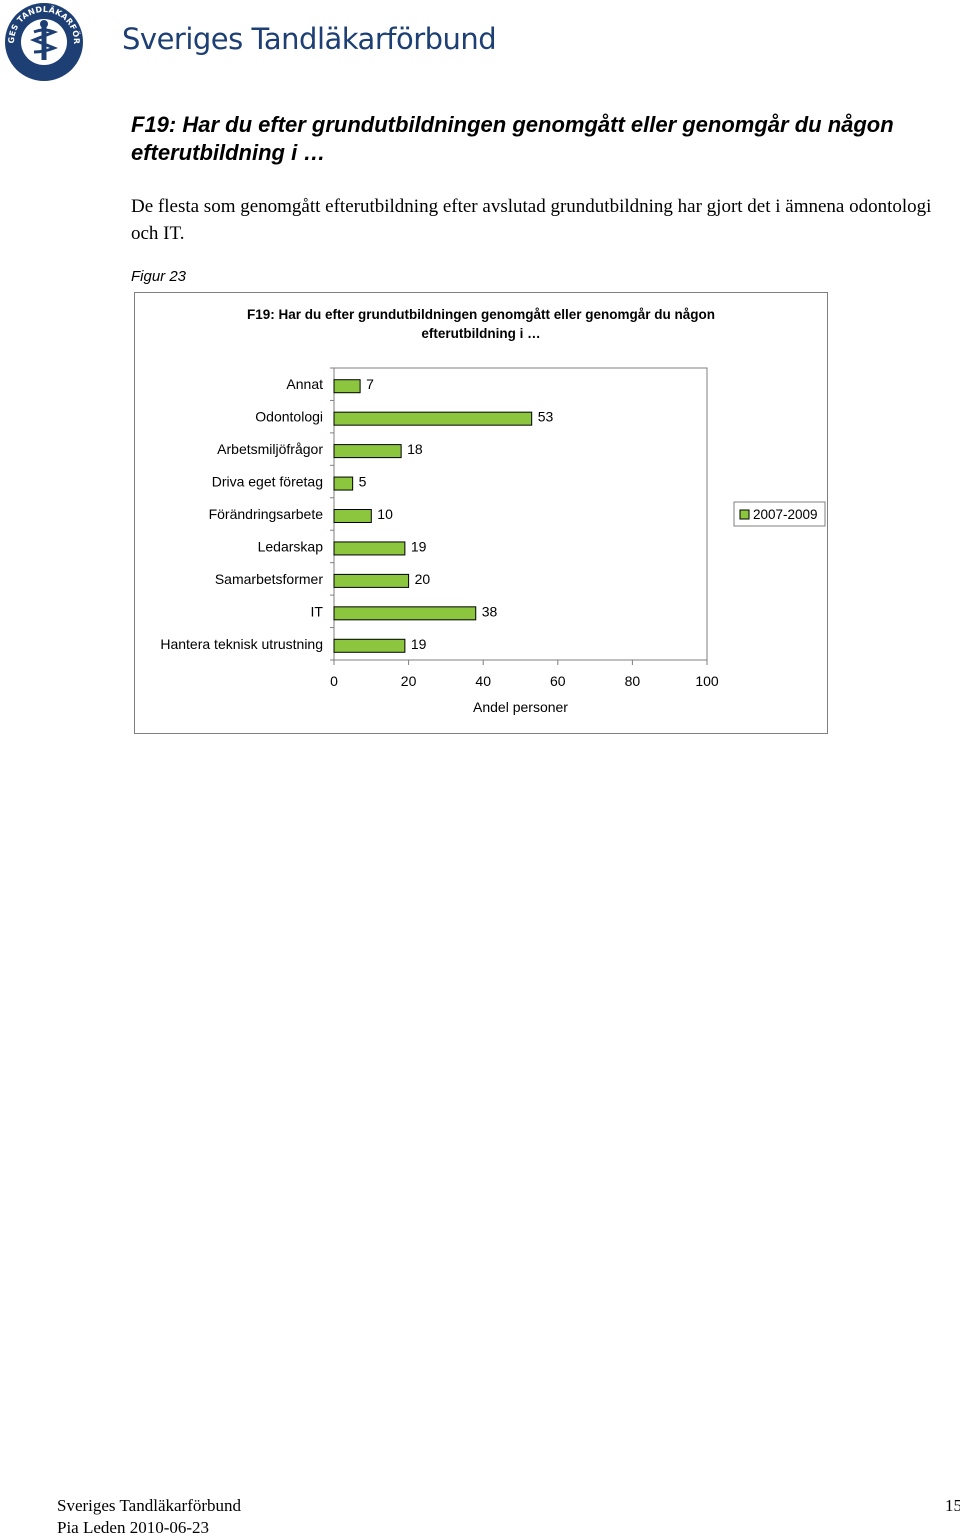 Image resolution: width=960 pixels, height=1539 pixels. What do you see at coordinates (241, 644) in the screenshot?
I see `category-label: Hantera teknisk utrustning` at bounding box center [241, 644].